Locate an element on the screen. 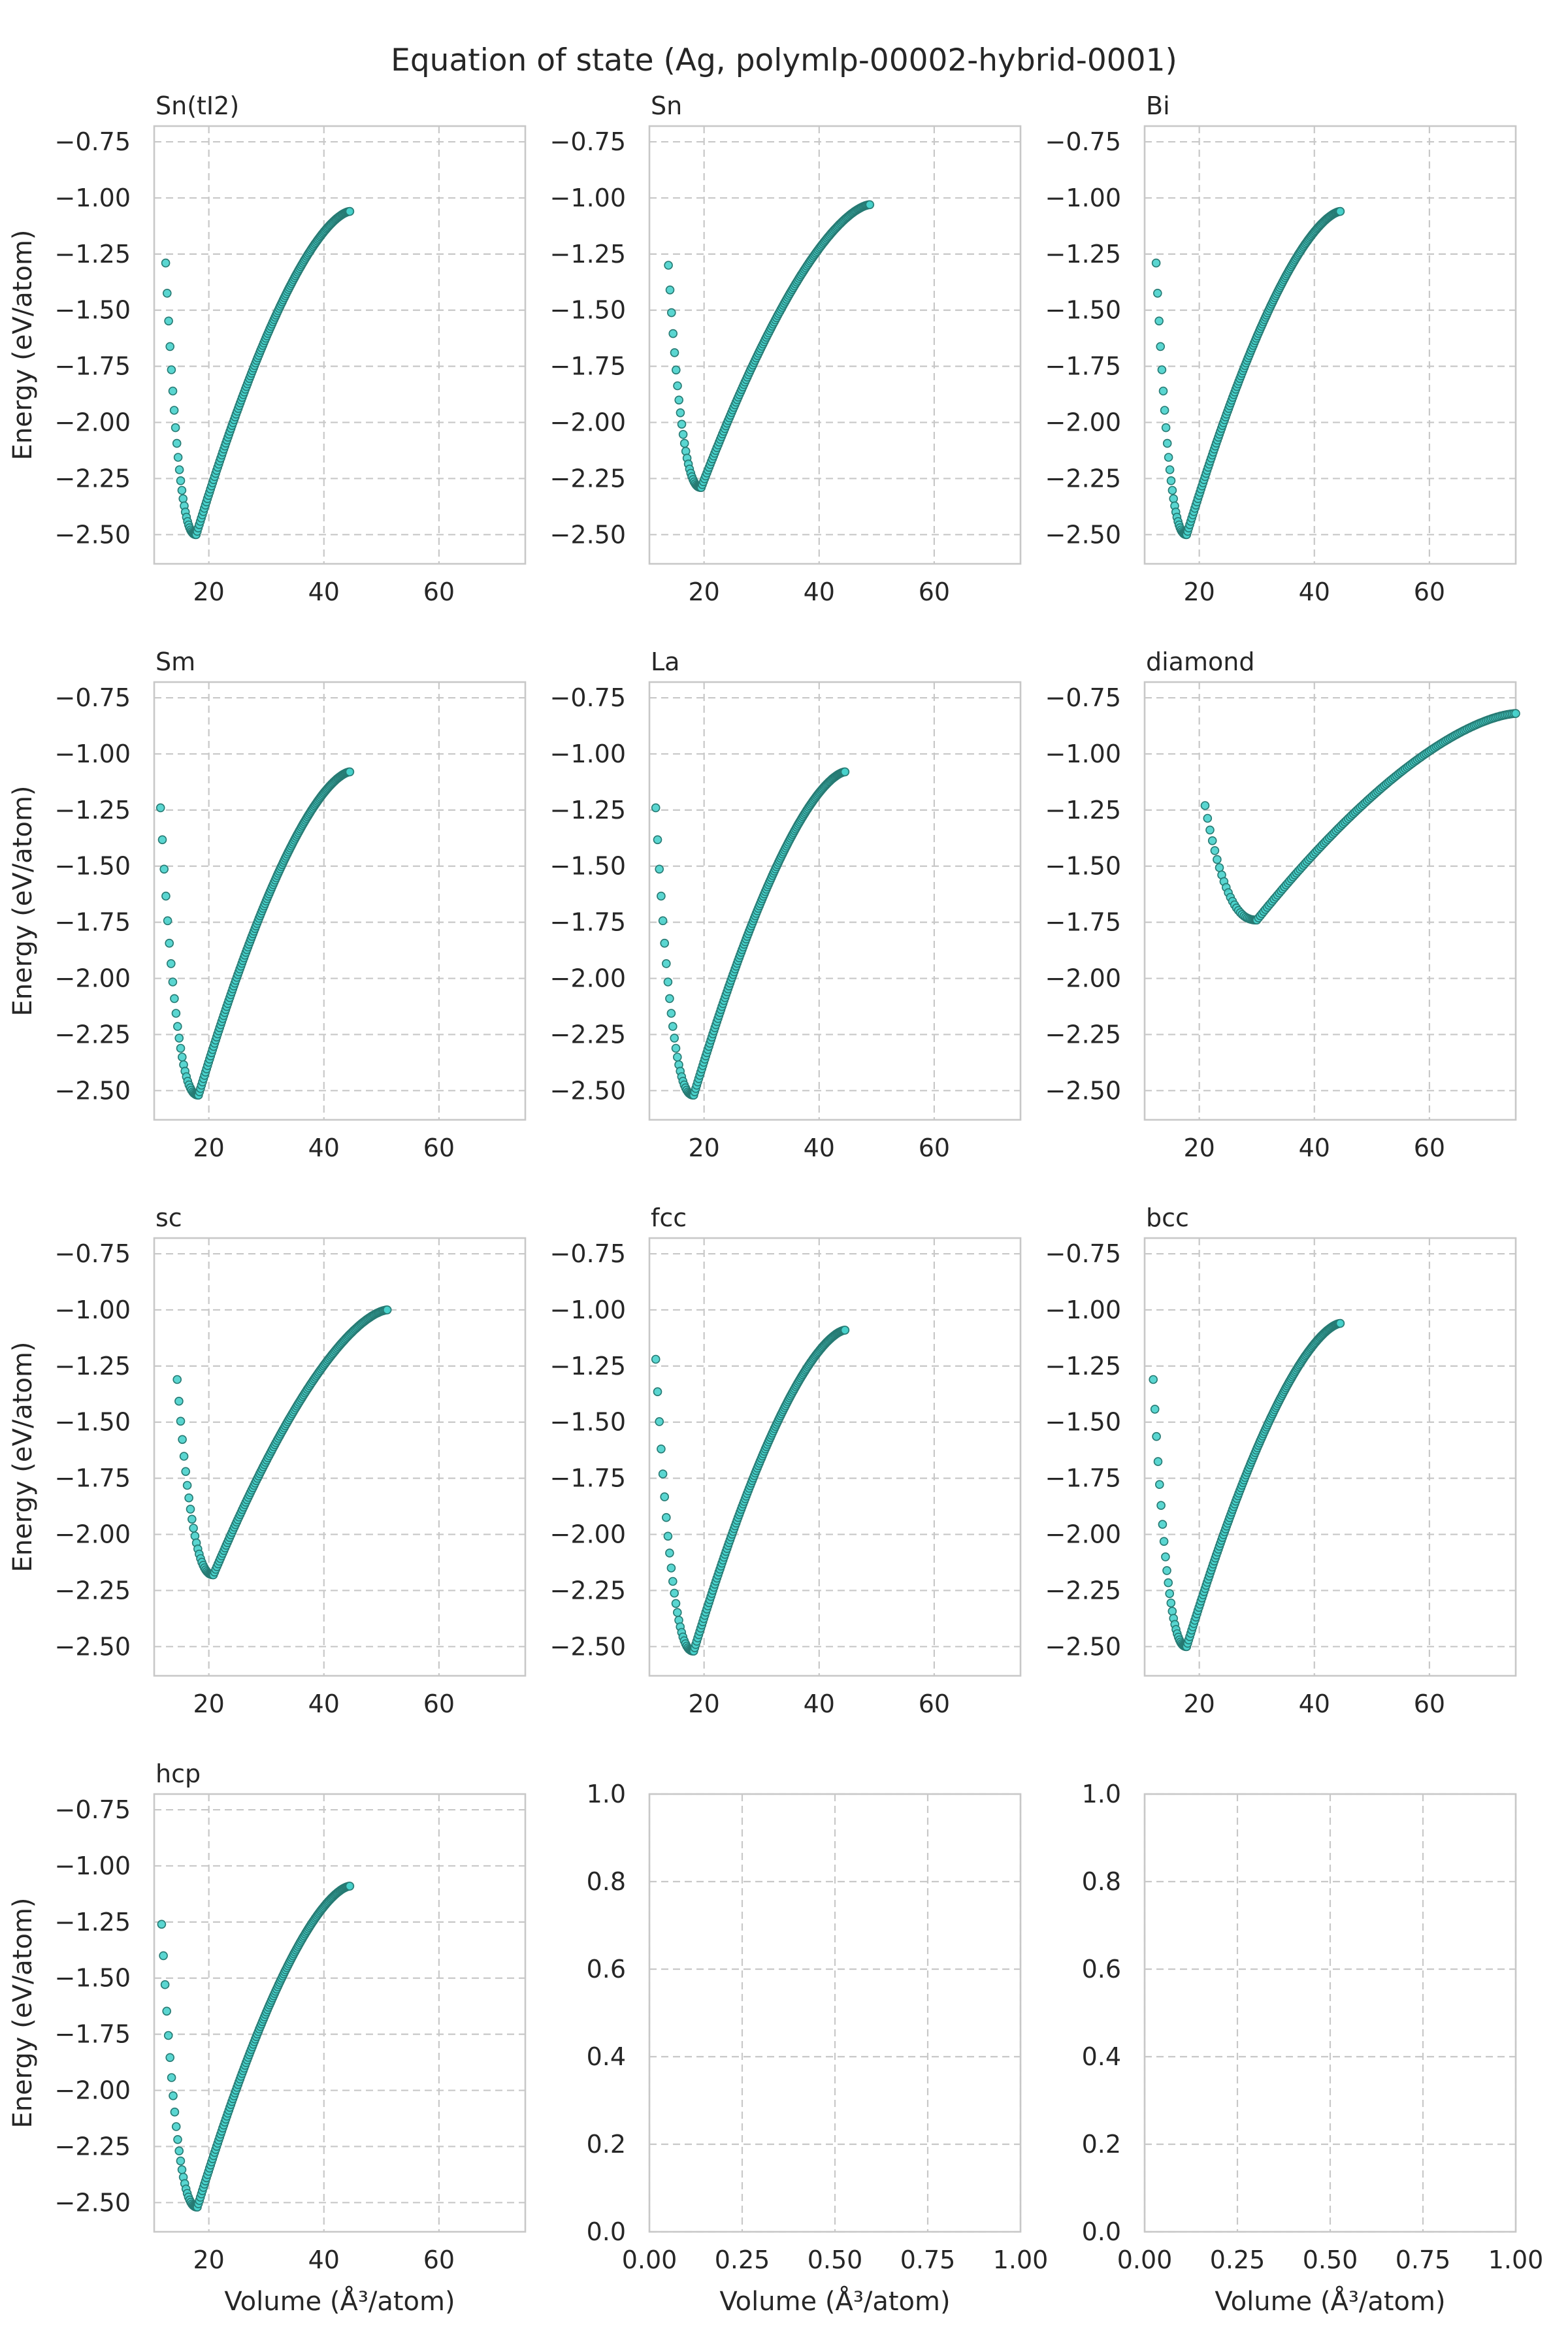 The width and height of the screenshot is (1568, 2352). y-tick-label: −2.25 is located at coordinates (1083, 1034).